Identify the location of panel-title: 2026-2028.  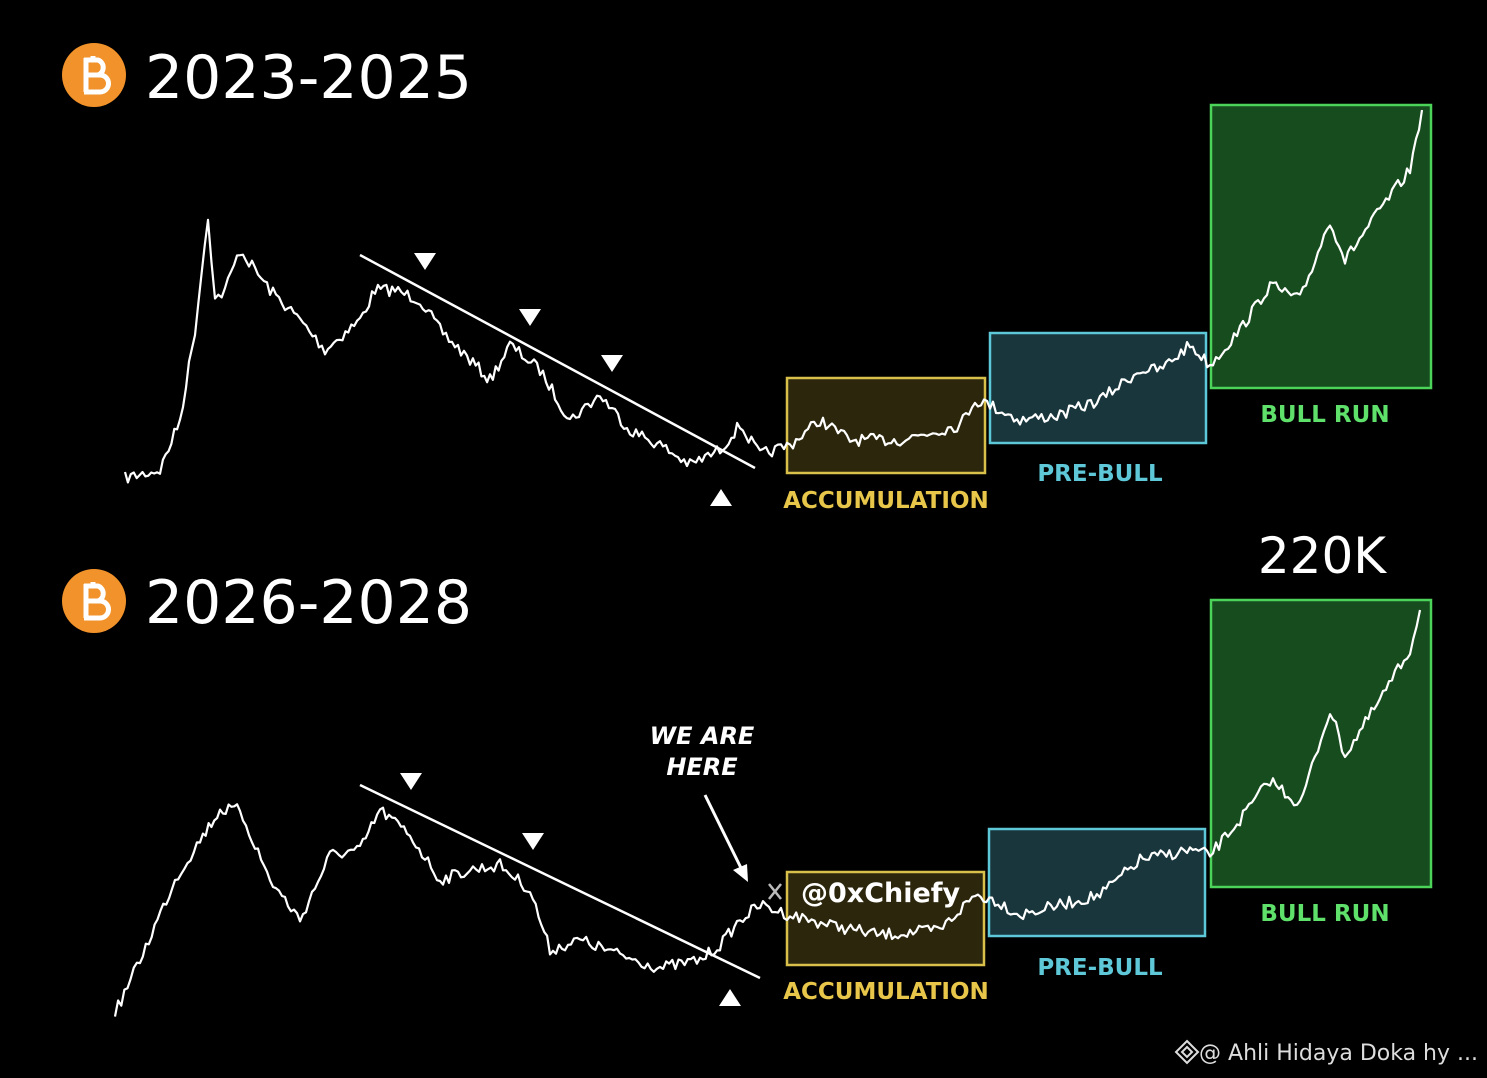
(308, 603).